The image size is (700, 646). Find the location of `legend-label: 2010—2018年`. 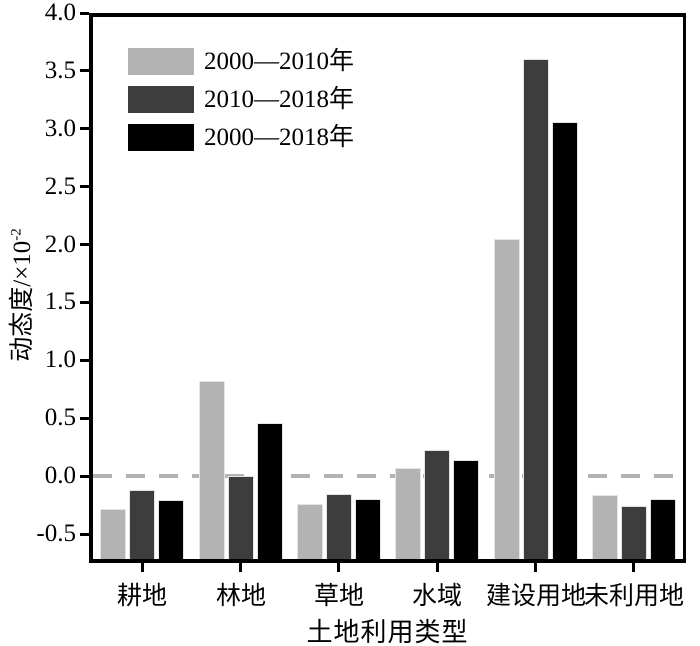

legend-label: 2010—2018年 is located at coordinates (279, 99).